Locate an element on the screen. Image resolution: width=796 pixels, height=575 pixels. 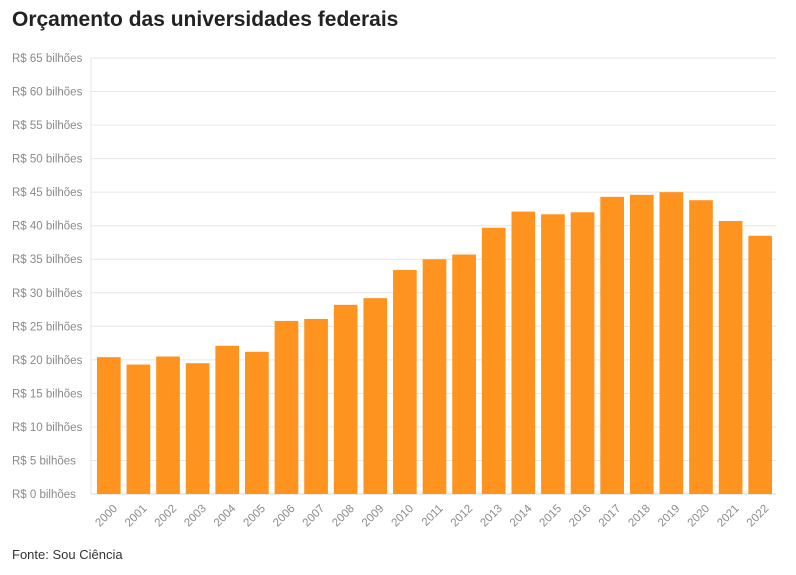
x-tick-label: 2017 is located at coordinates (610, 516).